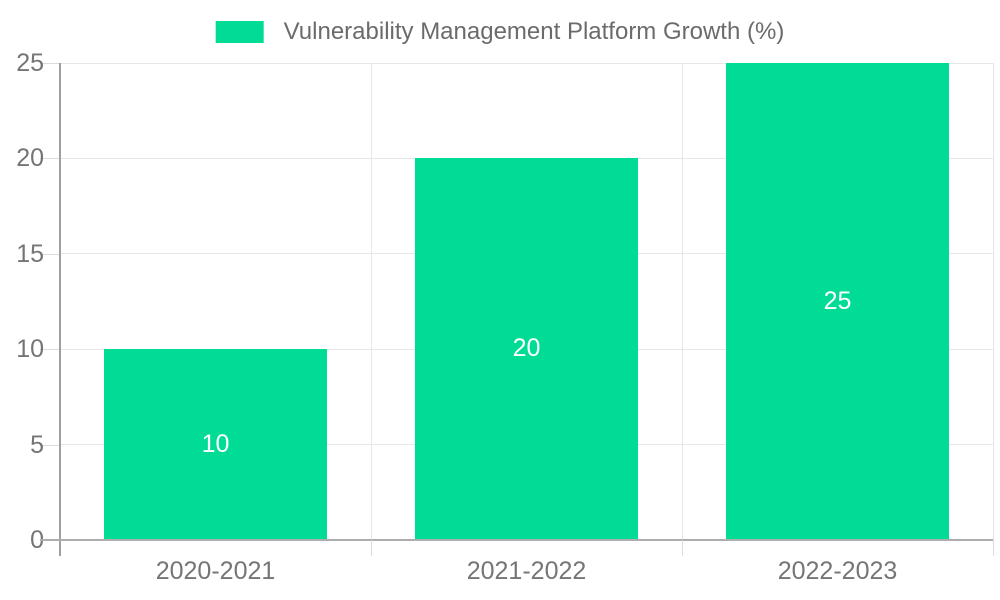  I want to click on bar-value-label: 25, so click(837, 300).